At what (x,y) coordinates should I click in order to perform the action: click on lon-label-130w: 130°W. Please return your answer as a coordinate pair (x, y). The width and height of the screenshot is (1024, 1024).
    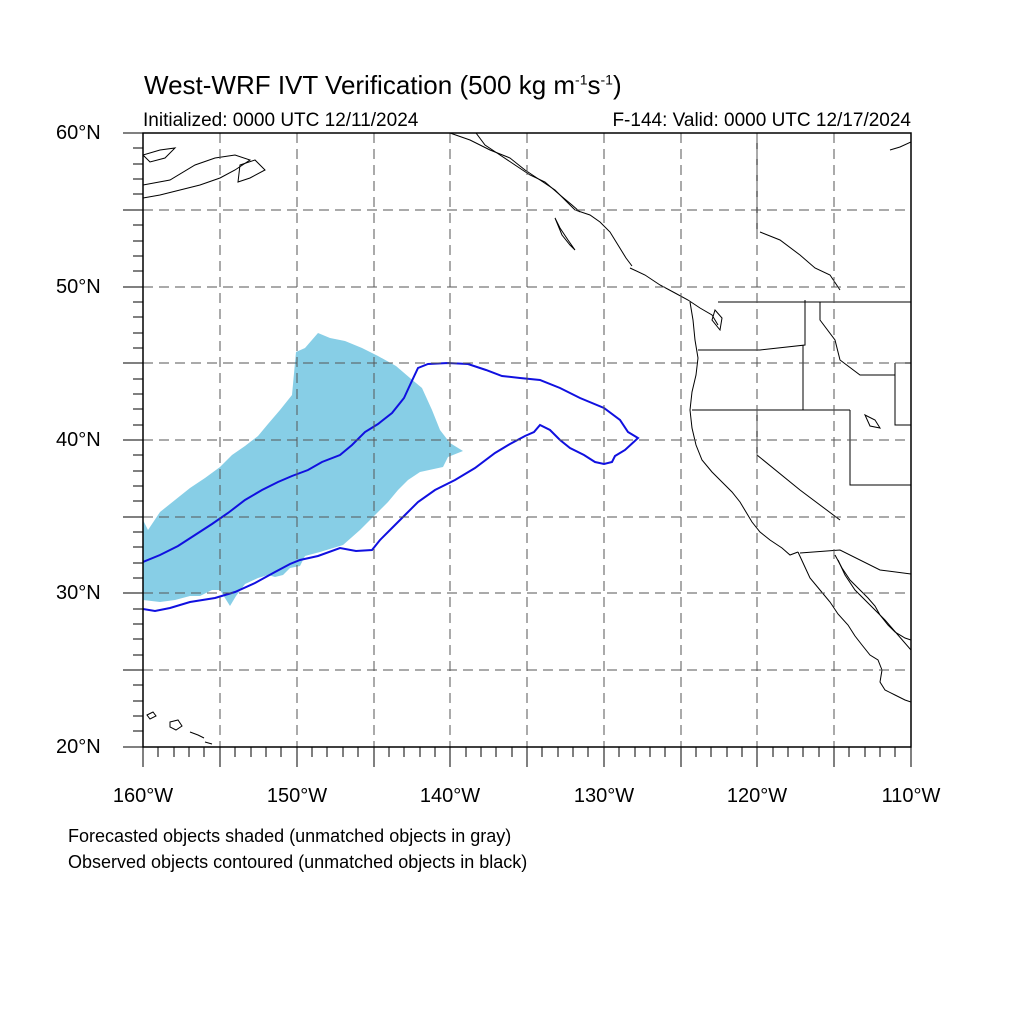
    Looking at the image, I should click on (604, 796).